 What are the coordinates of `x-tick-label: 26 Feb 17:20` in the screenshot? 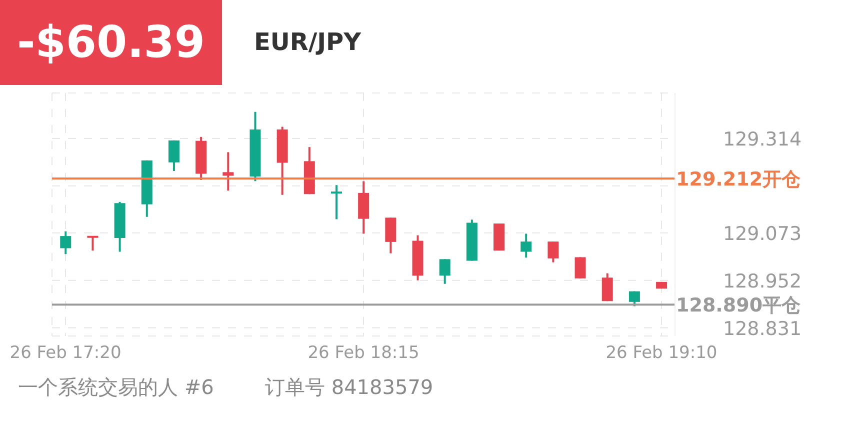 It's located at (66, 353).